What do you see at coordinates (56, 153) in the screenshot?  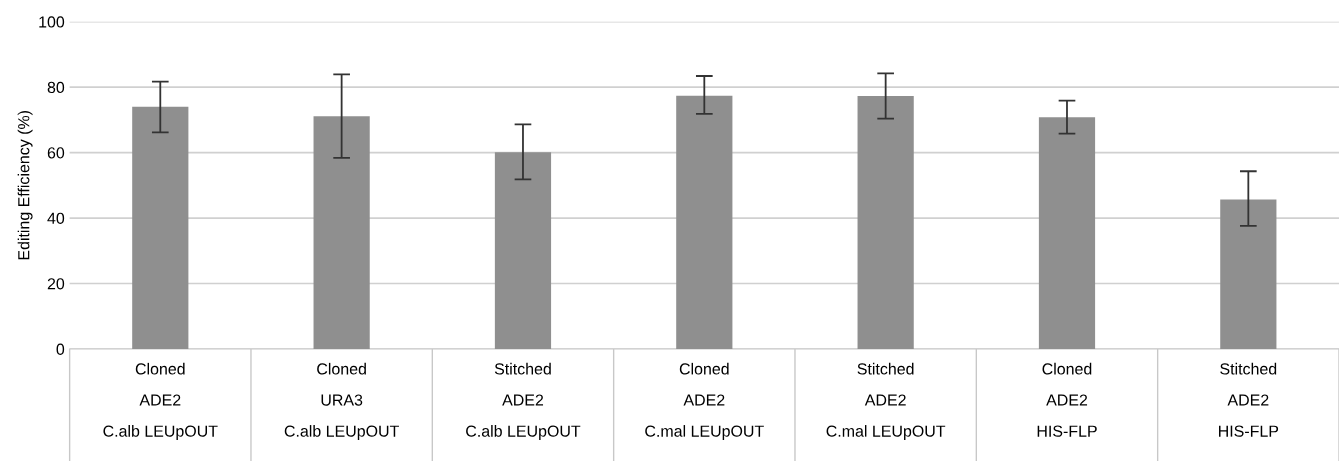 I see `y-tick-label: 60` at bounding box center [56, 153].